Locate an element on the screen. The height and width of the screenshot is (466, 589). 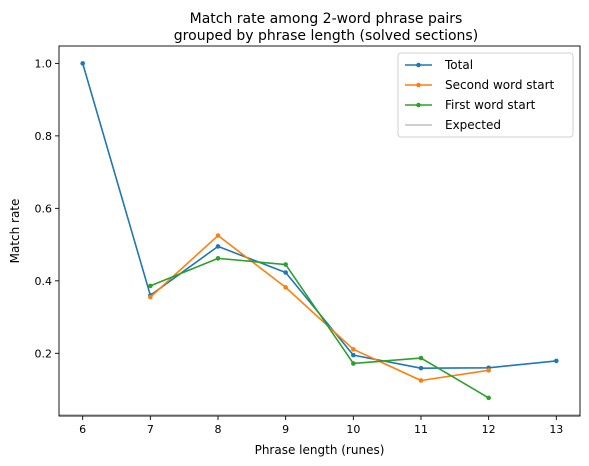
x-axis-label: Phrase length (runes) is located at coordinates (320, 450).